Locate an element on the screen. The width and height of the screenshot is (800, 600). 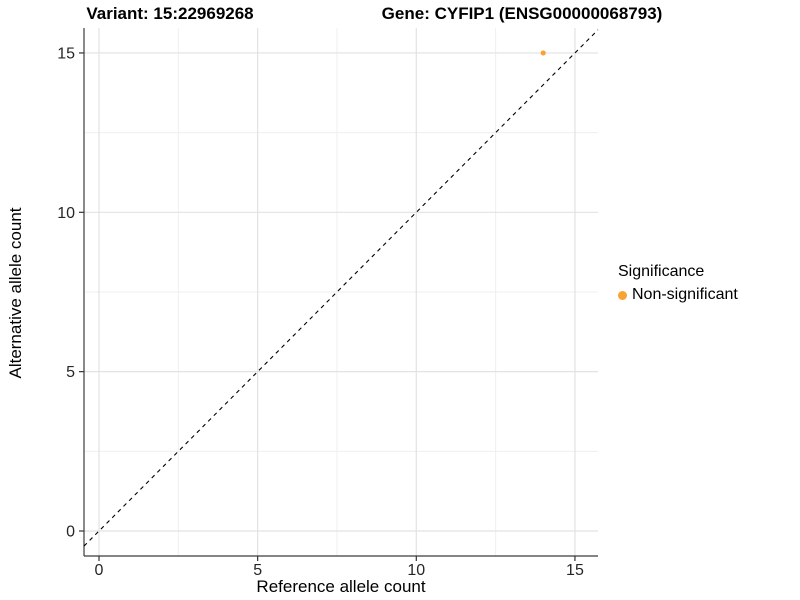
legend: Significance Non-significant is located at coordinates (678, 283).